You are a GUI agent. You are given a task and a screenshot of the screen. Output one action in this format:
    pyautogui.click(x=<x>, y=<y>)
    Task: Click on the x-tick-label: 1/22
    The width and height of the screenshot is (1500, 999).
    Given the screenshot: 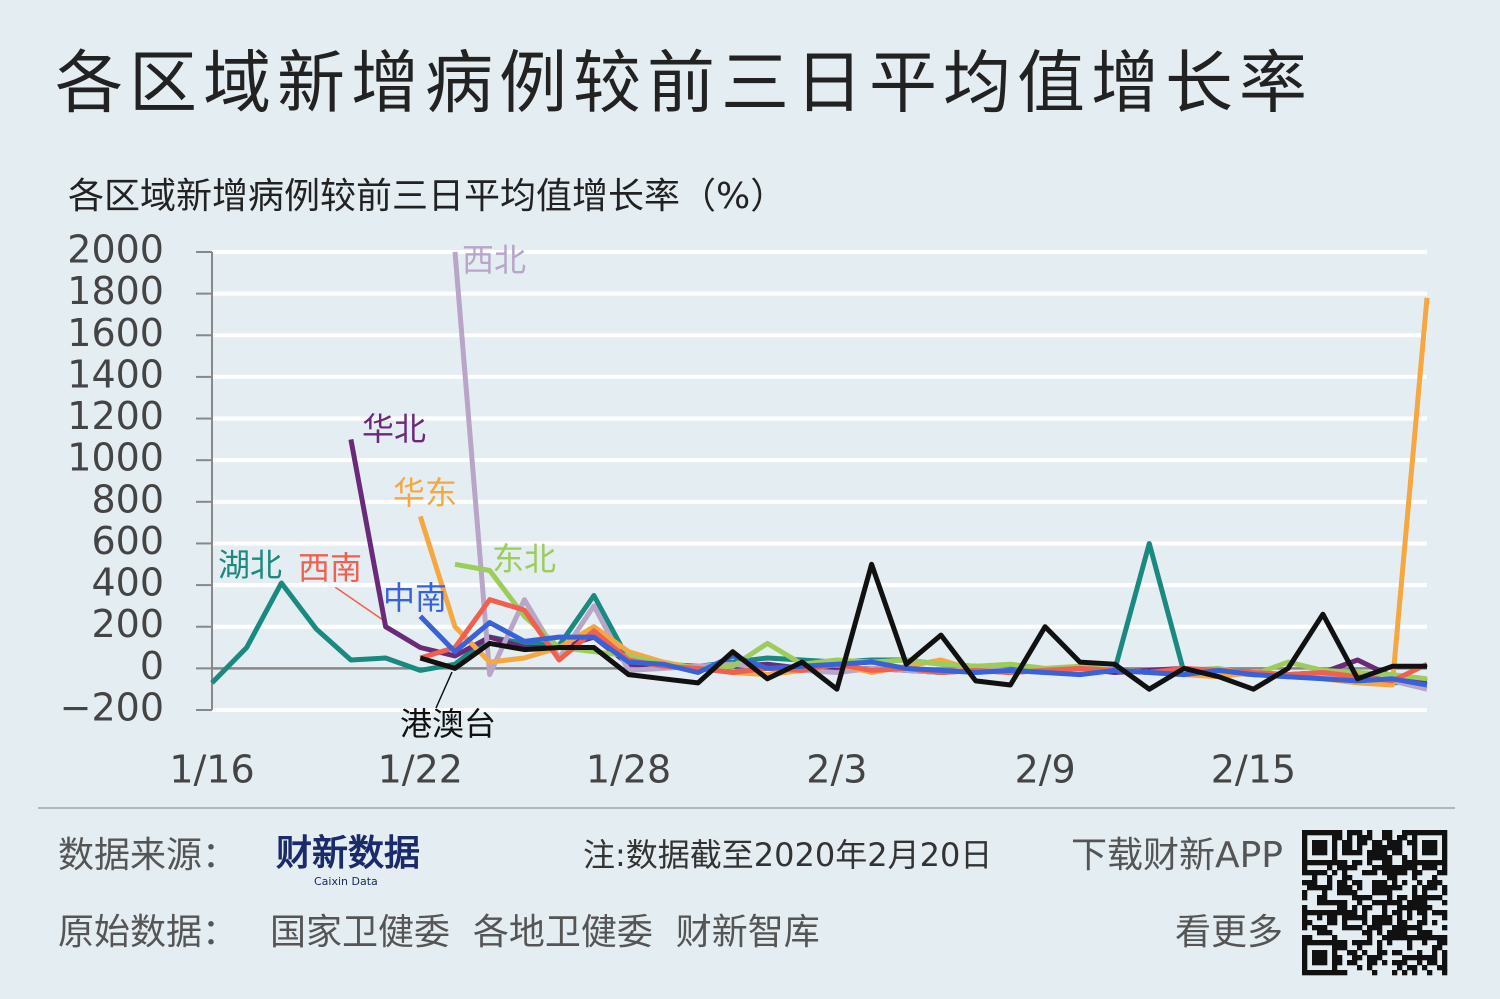 What is the action you would take?
    pyautogui.click(x=420, y=770)
    